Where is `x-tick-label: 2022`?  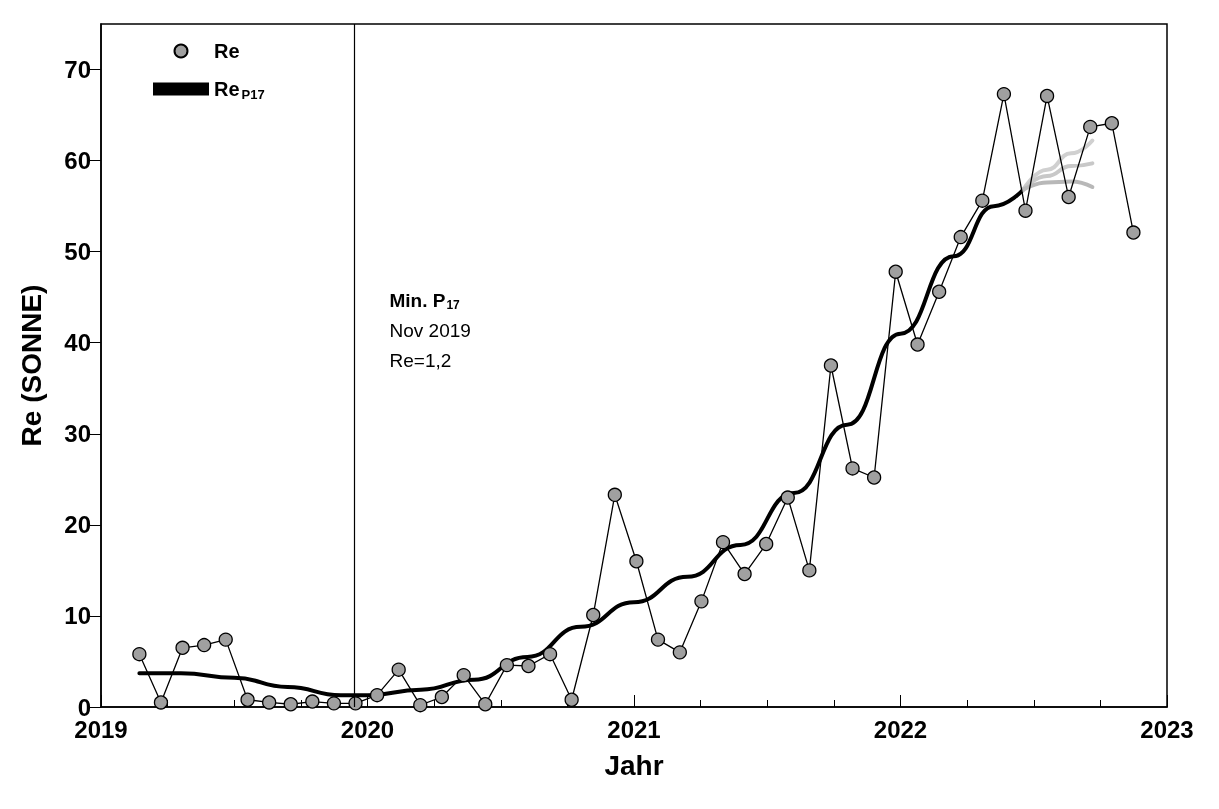 x-tick-label: 2022 is located at coordinates (900, 729).